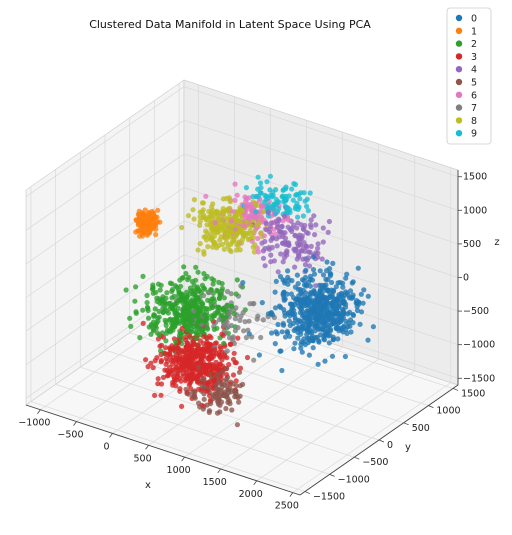  Describe the element at coordinates (474, 134) in the screenshot. I see `legend-label-9: 9` at that location.